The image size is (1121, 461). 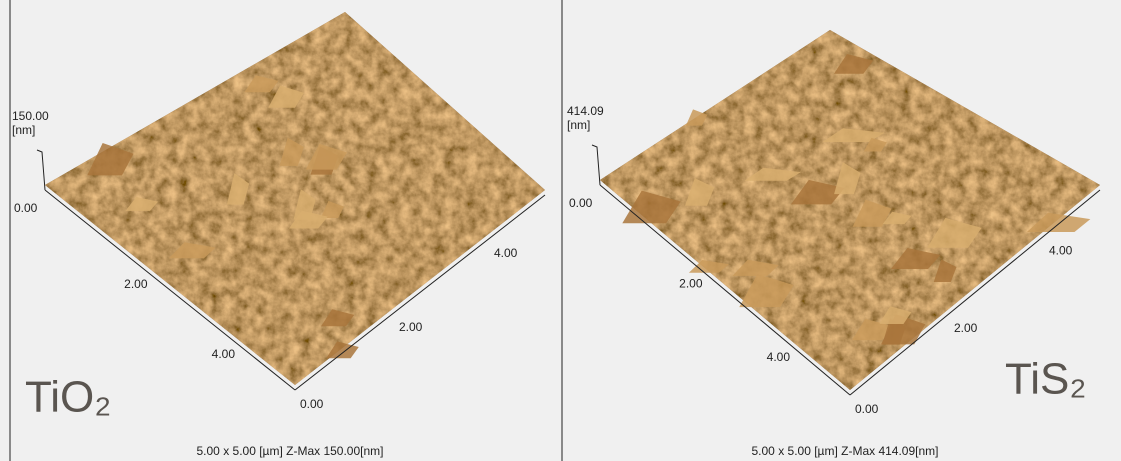 What do you see at coordinates (585, 111) in the screenshot?
I see `z-max-label: 414.09` at bounding box center [585, 111].